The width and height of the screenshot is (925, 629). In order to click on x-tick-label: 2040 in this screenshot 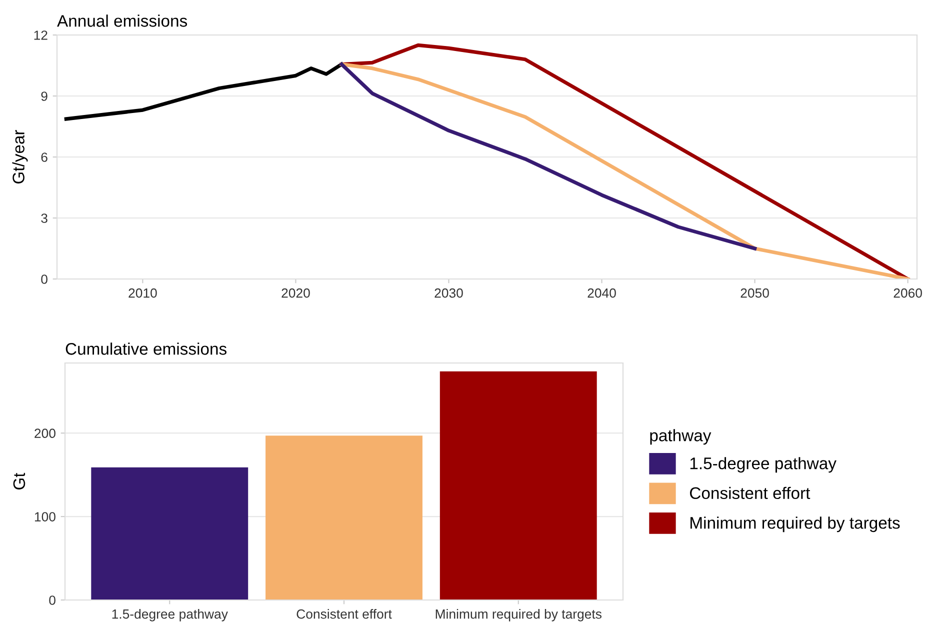, I will do `click(602, 293)`.